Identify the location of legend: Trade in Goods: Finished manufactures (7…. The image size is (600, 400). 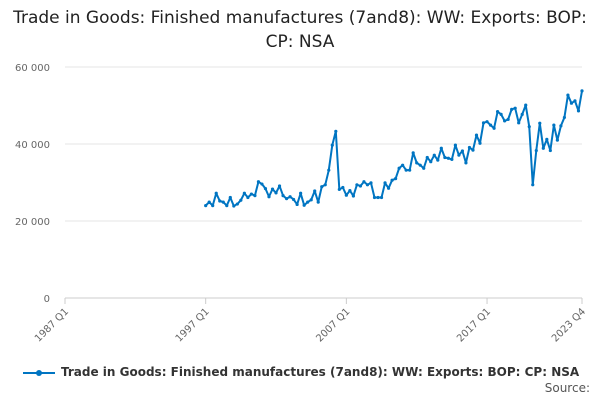
(300, 372).